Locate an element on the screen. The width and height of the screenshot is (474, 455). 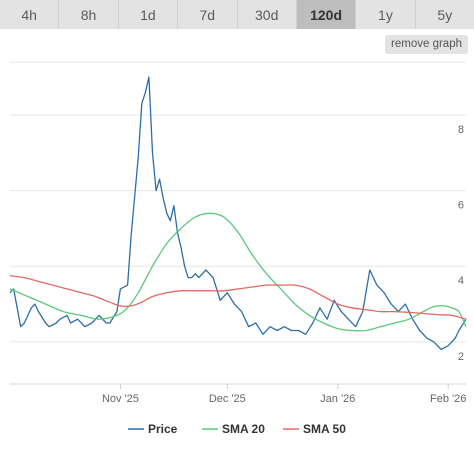
tab-1d: 1d is located at coordinates (148, 14).